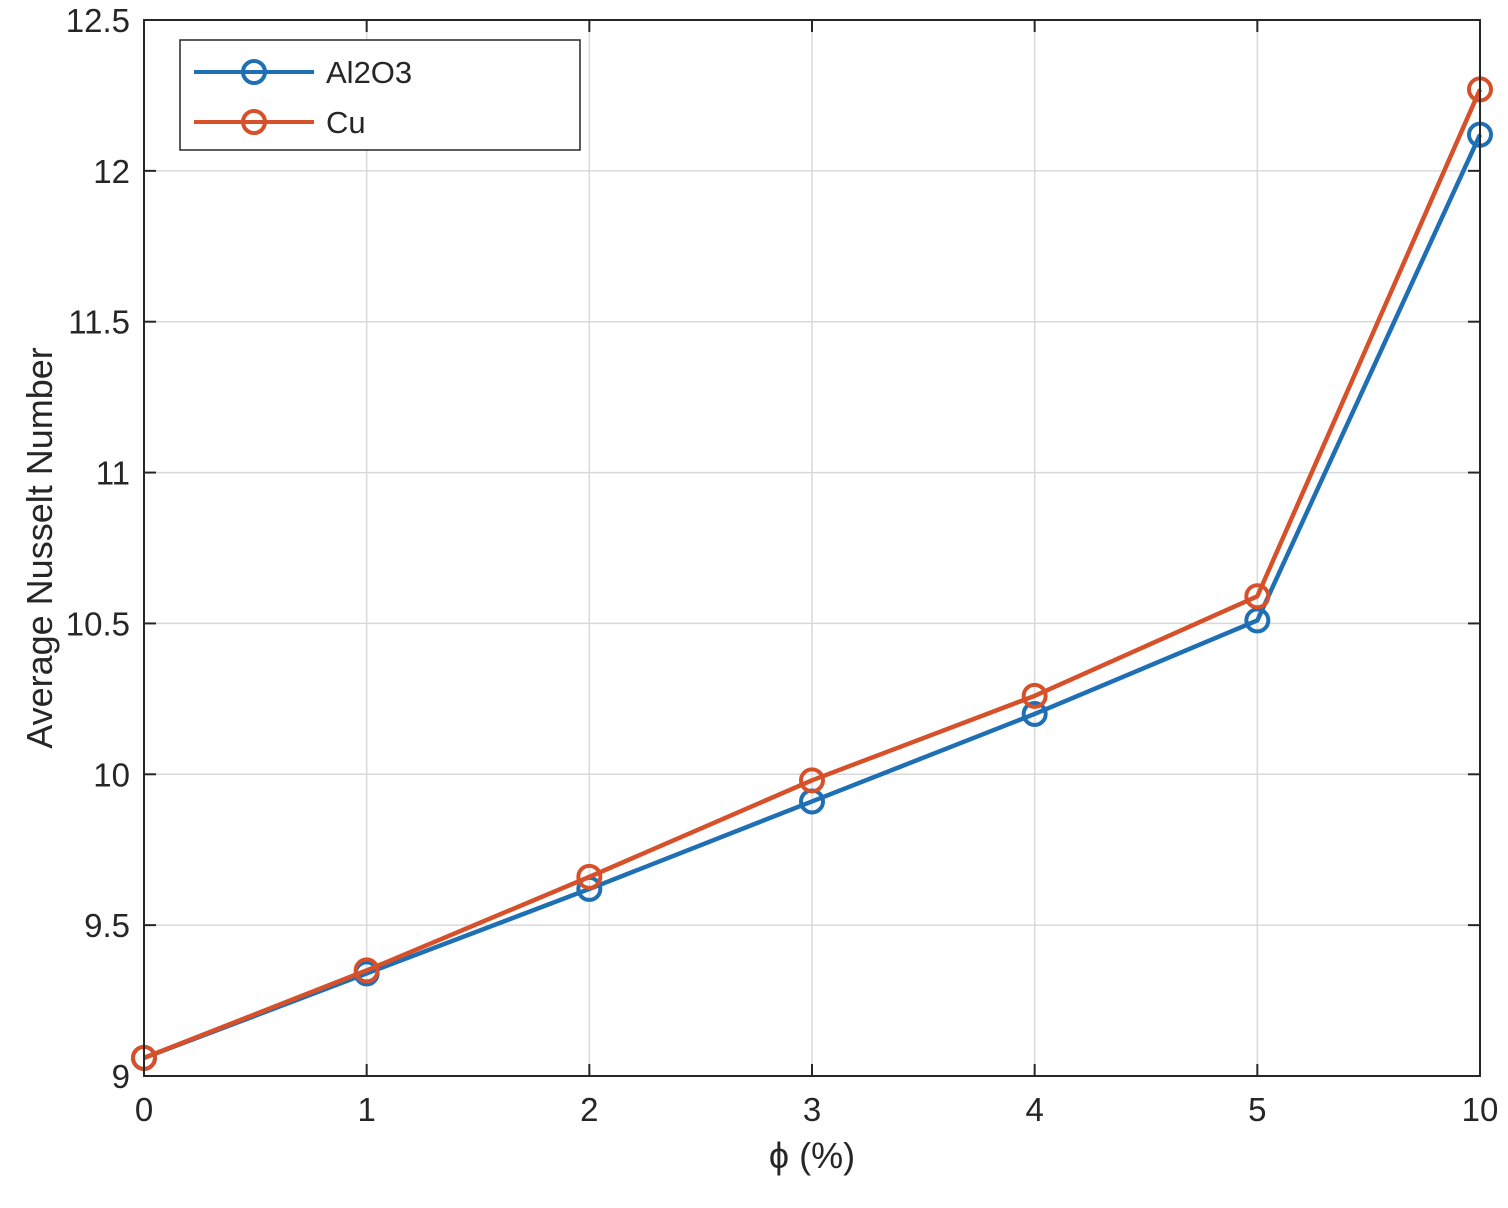  I want to click on x-axis-label: ϕ (%), so click(812, 1155).